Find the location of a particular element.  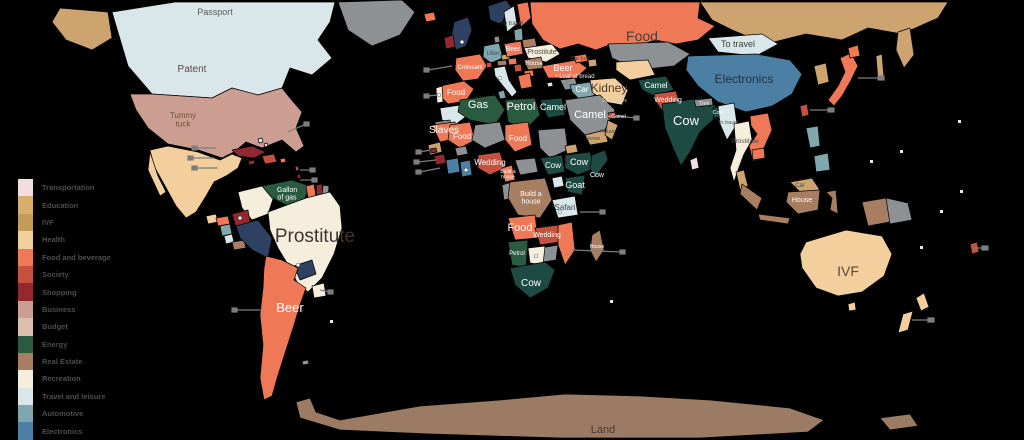

country-dr-congo is located at coordinates (530, 198).